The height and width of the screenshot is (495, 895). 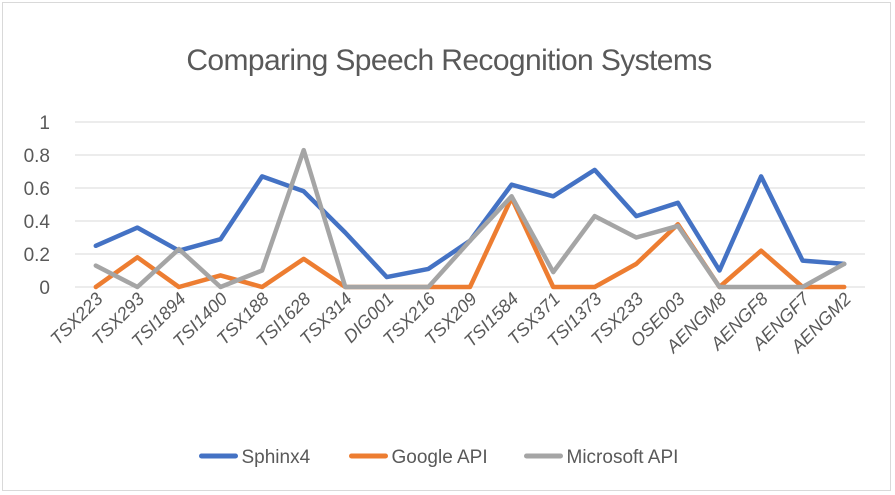 I want to click on y-tick-label: 1, so click(x=44, y=123).